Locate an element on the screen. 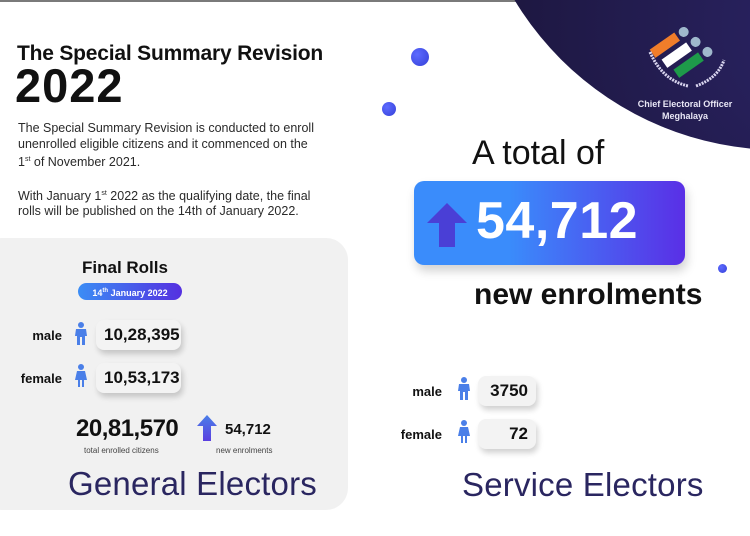 Image resolution: width=750 pixels, height=536 pixels. page-year: 2022 is located at coordinates (69, 85).